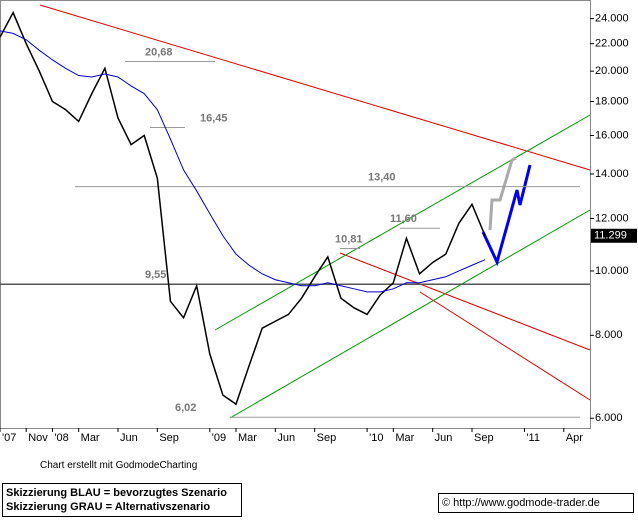 This screenshot has width=638, height=522. I want to click on y-tick-label: 10.000, so click(612, 271).